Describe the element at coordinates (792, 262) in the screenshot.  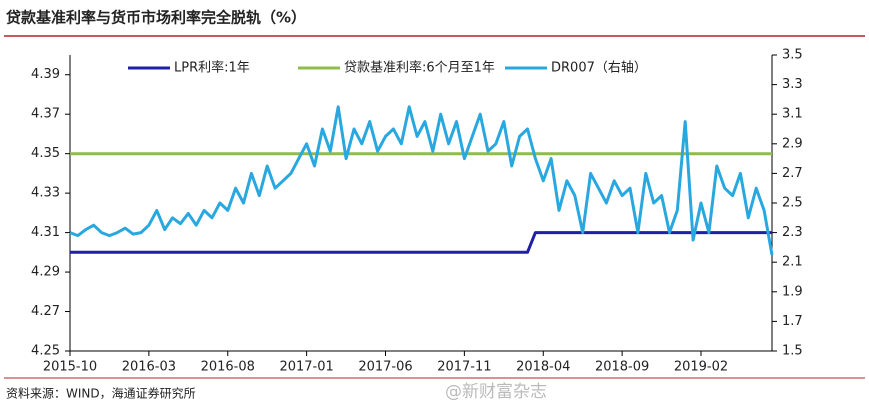
I see `y2-tick-label: 2.1` at that location.